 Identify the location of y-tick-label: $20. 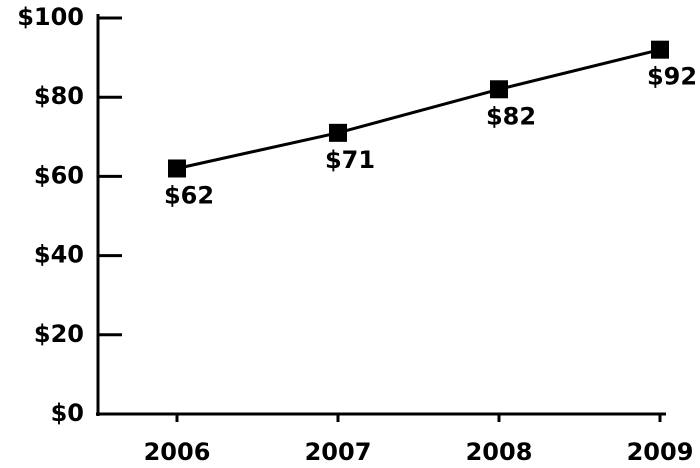
(59, 334).